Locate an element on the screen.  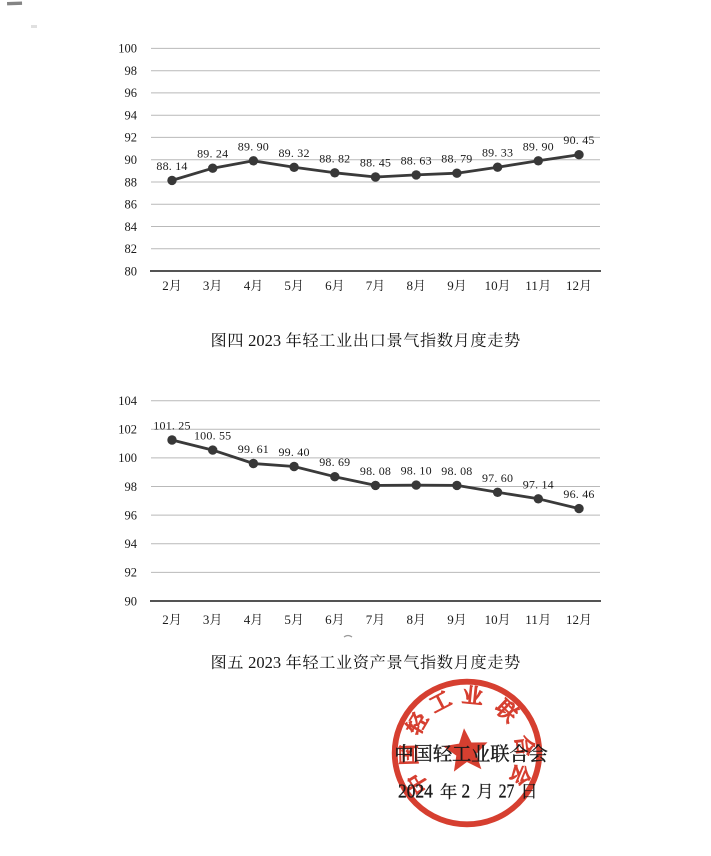
svg-text: 90. 45 is located at coordinates (578, 140).